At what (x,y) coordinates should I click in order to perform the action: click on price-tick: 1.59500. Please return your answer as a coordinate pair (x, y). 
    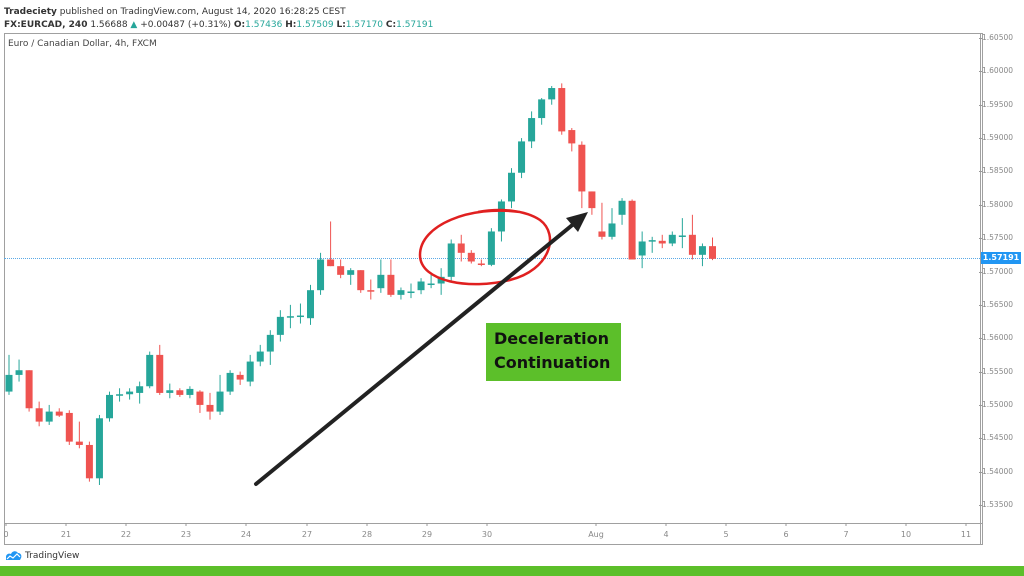
    Looking at the image, I should click on (996, 104).